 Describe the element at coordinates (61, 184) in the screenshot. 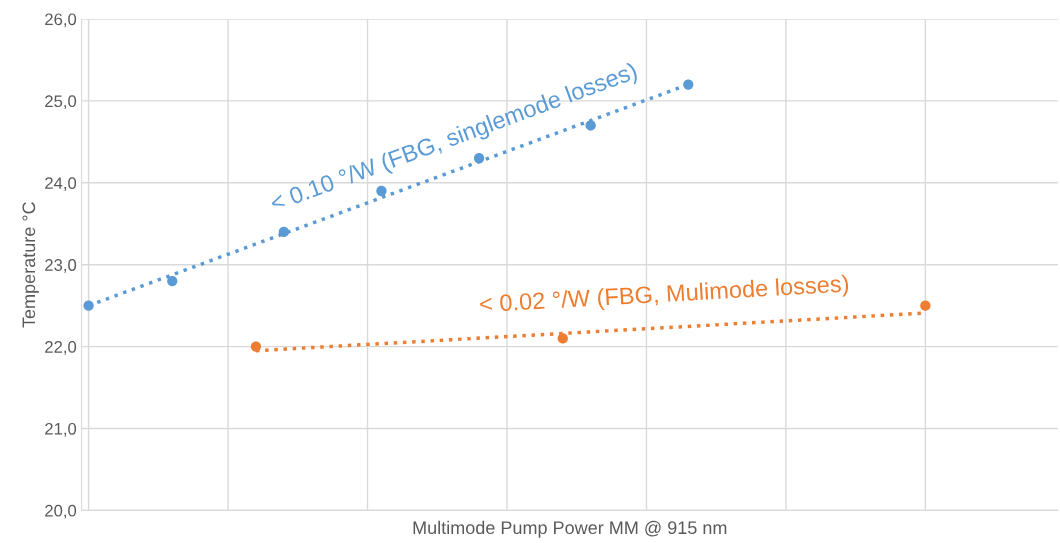

I see `y-tick-label: 24,0` at that location.